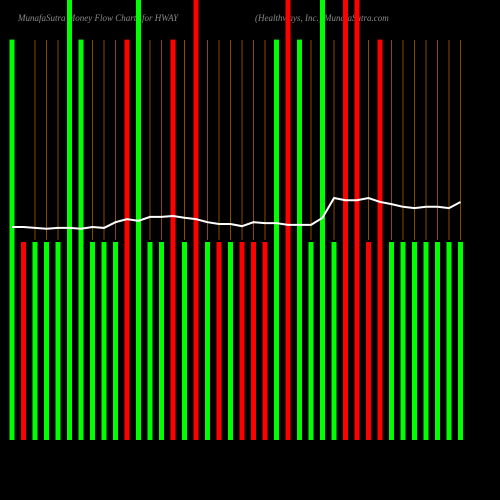  Describe the element at coordinates (98, 18) in the screenshot. I see `chart-title: MunafaSutra Money Flow Charts for HWAY` at that location.